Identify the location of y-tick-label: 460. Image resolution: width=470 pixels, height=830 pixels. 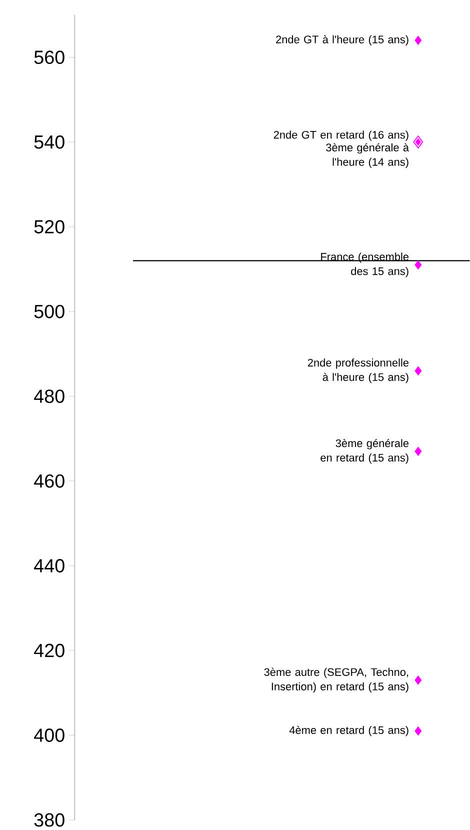
(49, 481).